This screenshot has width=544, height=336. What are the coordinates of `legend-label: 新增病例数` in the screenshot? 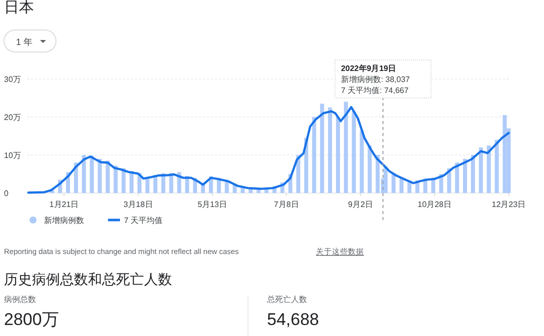 It's located at (64, 220).